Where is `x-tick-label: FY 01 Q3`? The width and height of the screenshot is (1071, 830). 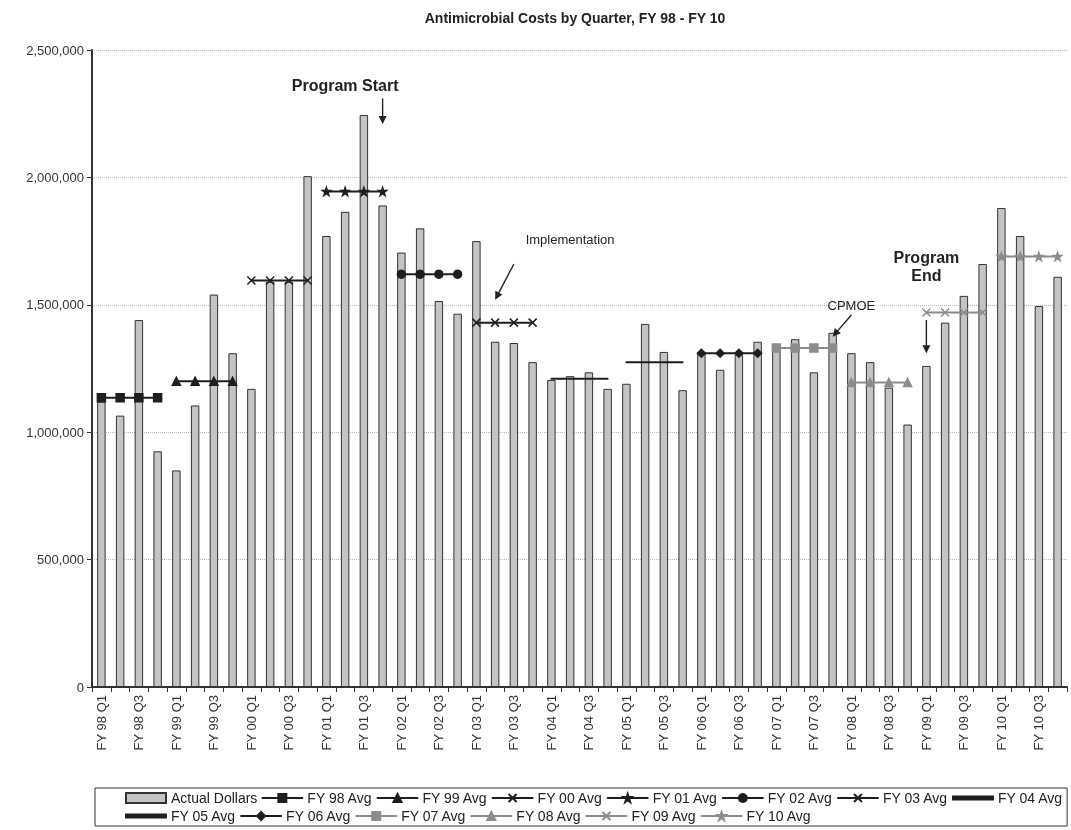
x-tick-label: FY 01 Q3 is located at coordinates (364, 723).